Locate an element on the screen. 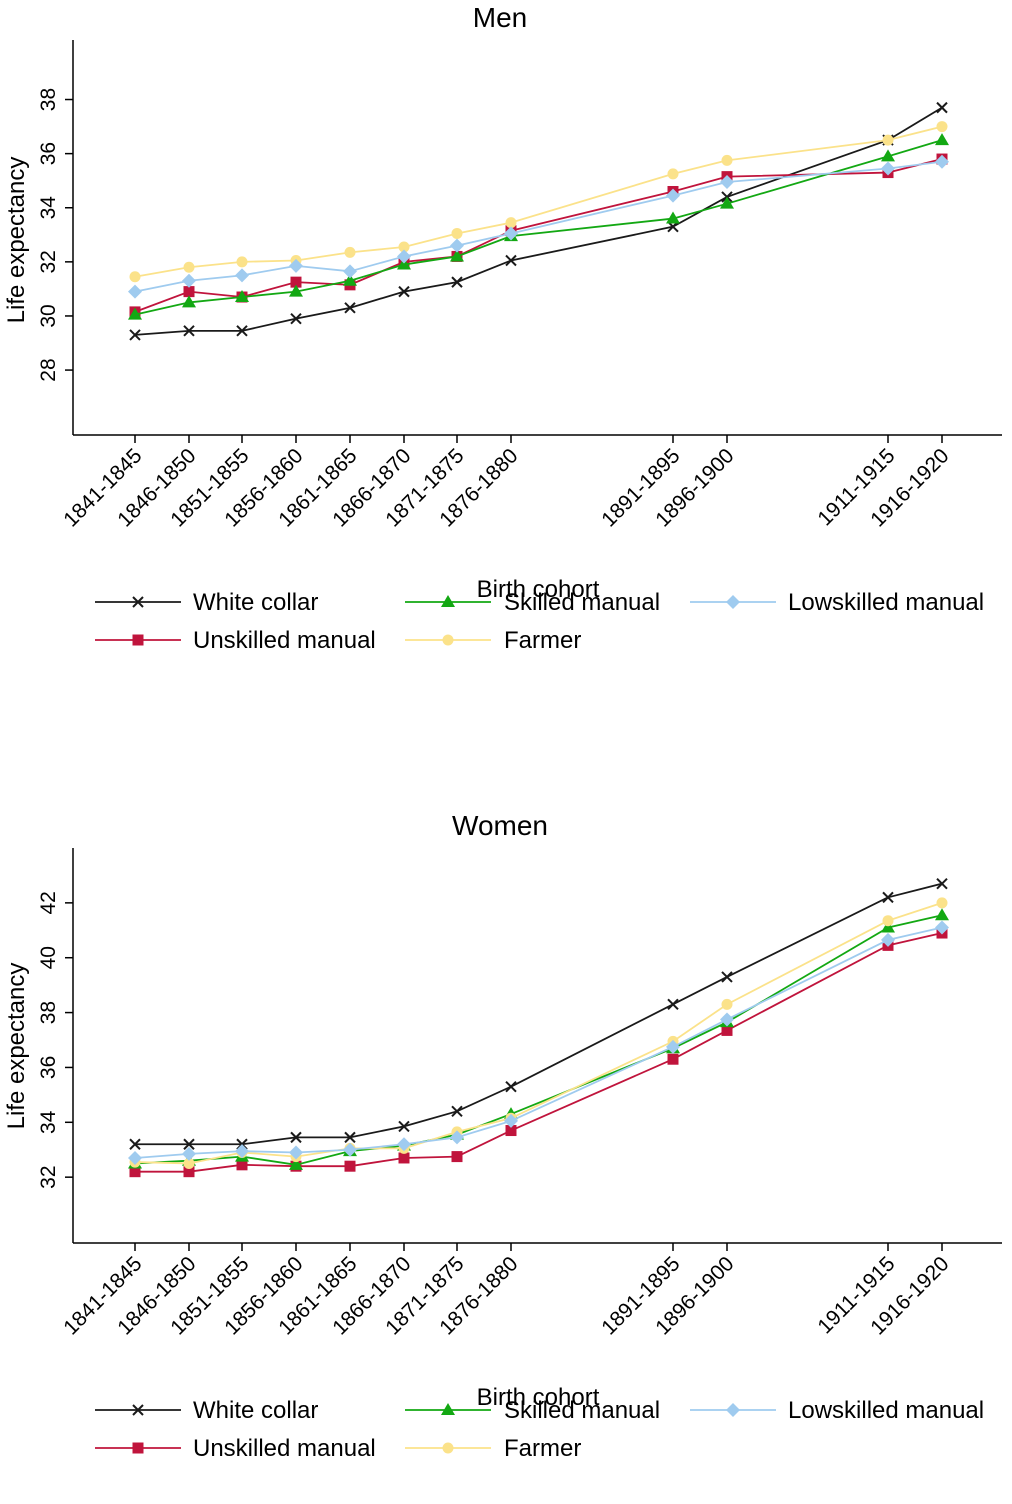 The width and height of the screenshot is (1012, 1504). series-line-farmer is located at coordinates (538, 1033).